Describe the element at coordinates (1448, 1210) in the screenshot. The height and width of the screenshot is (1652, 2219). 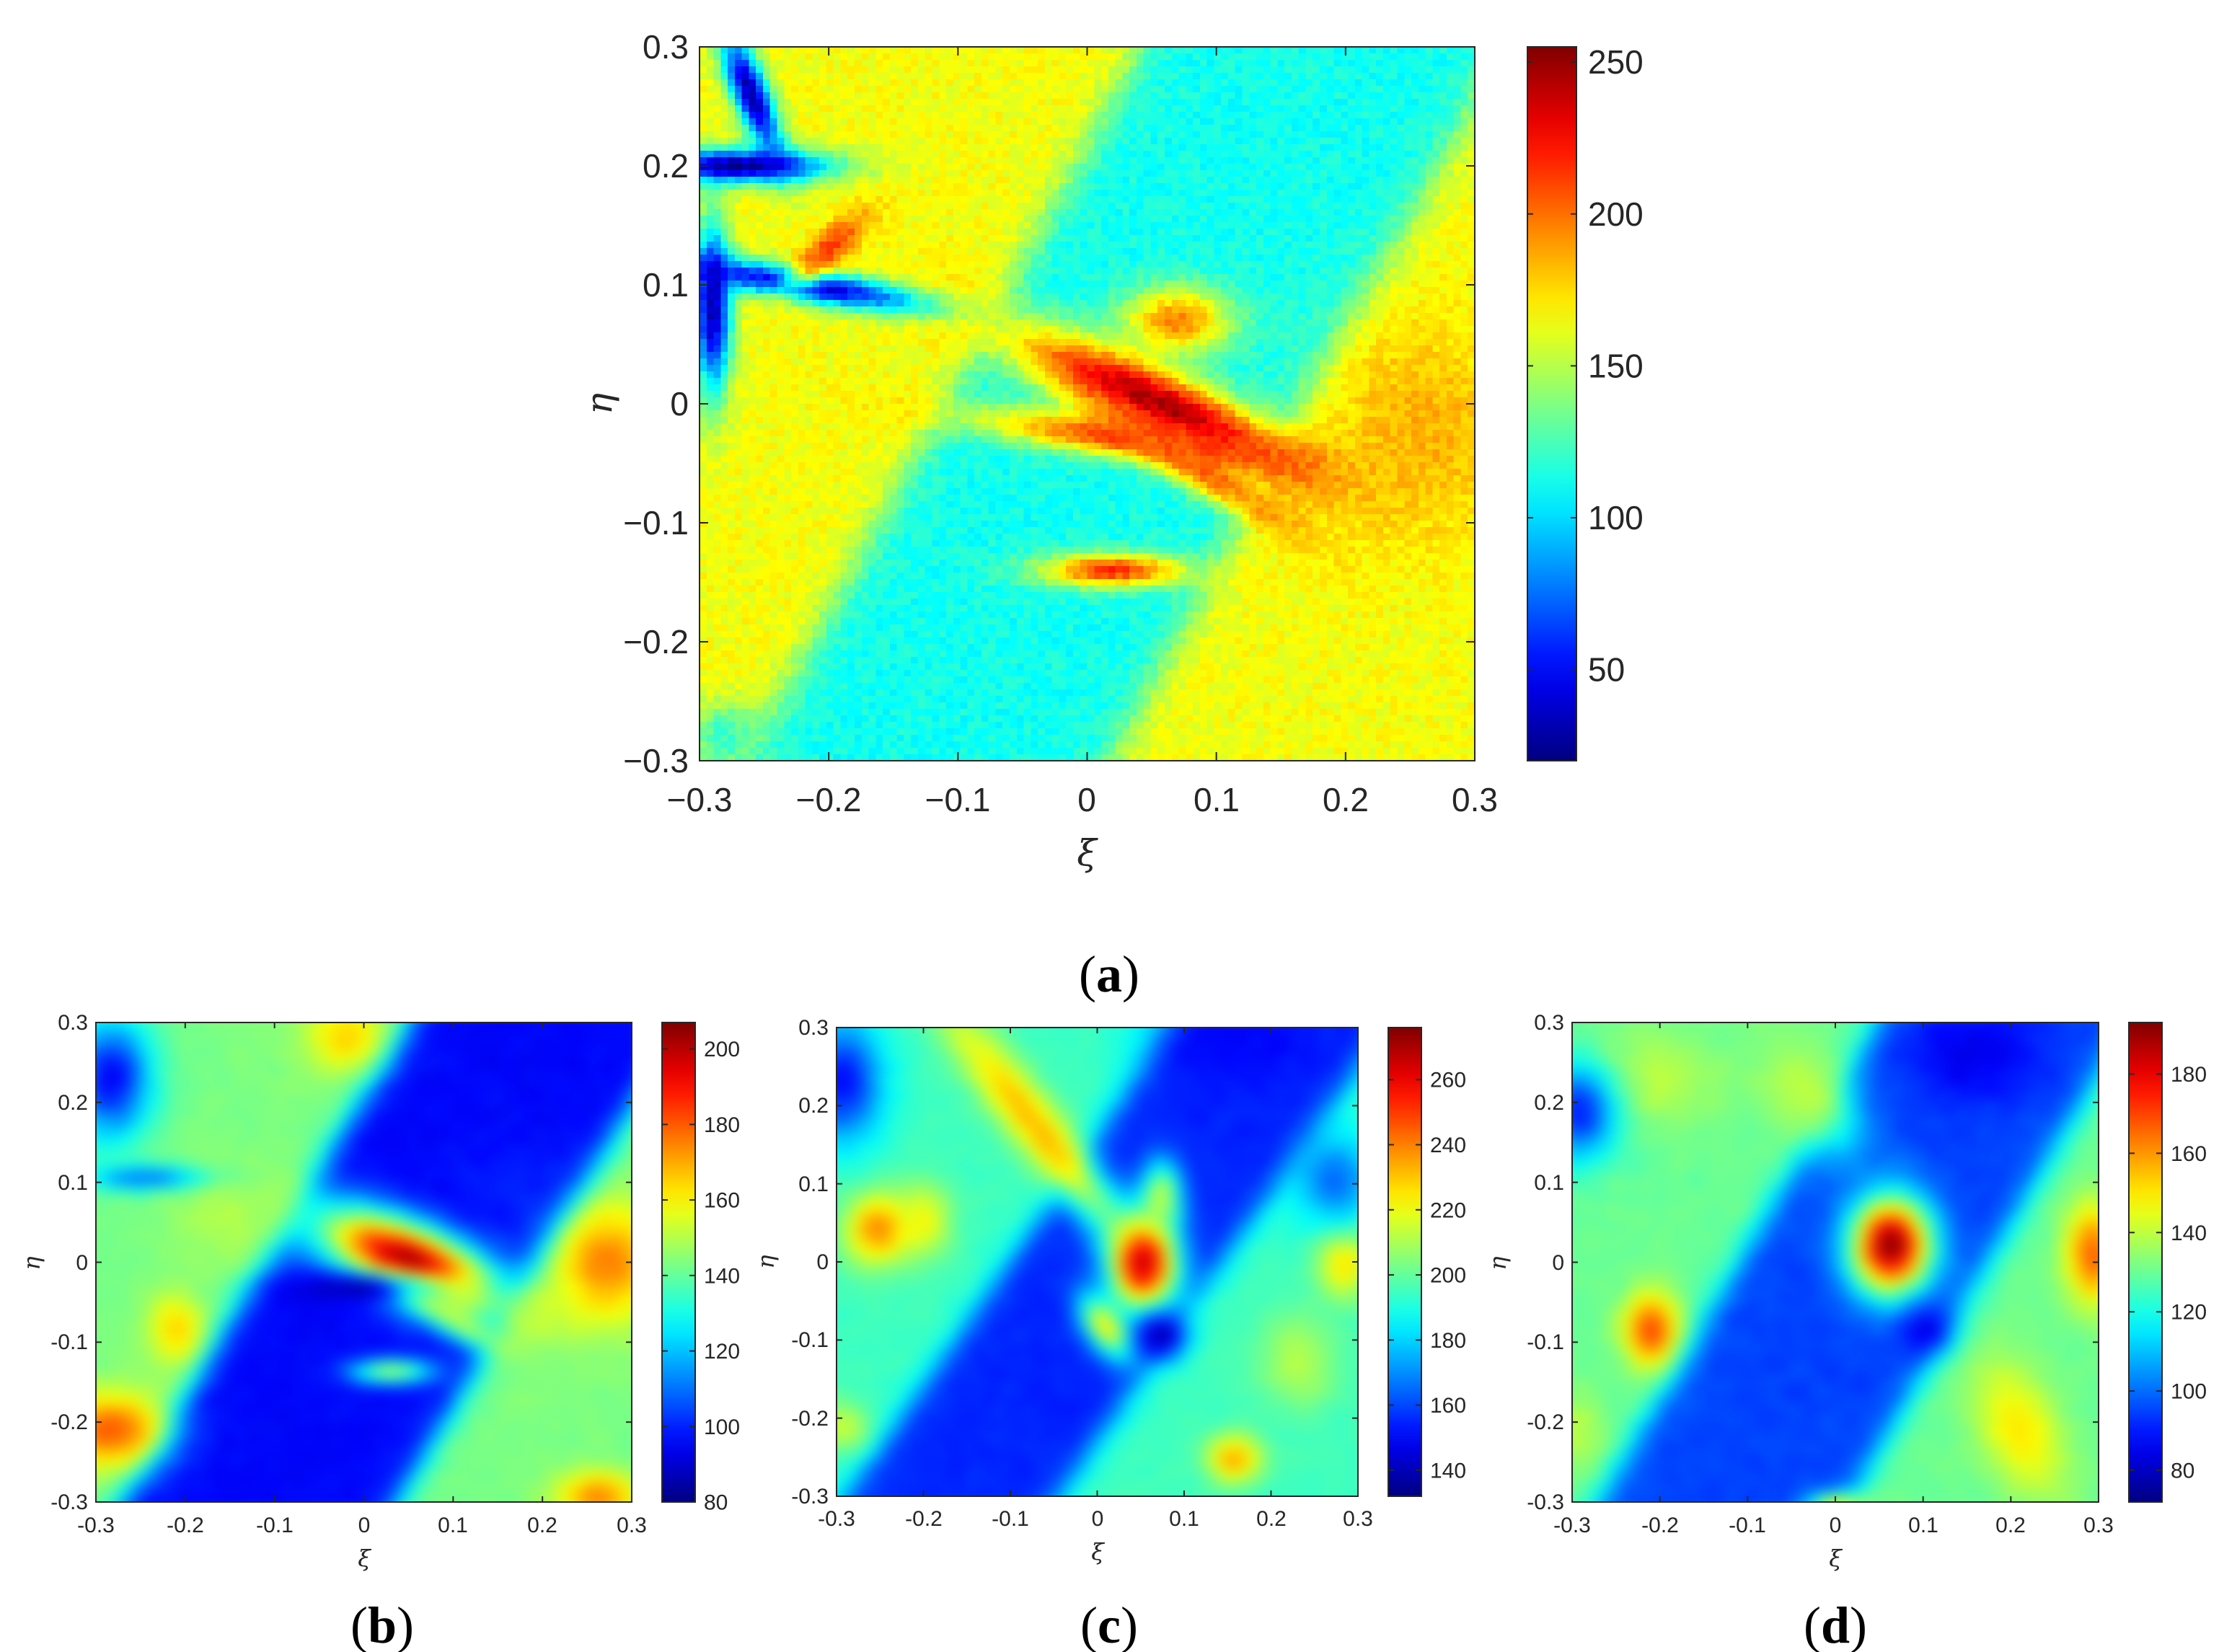
I see `colorbar-tick-label: 220` at that location.